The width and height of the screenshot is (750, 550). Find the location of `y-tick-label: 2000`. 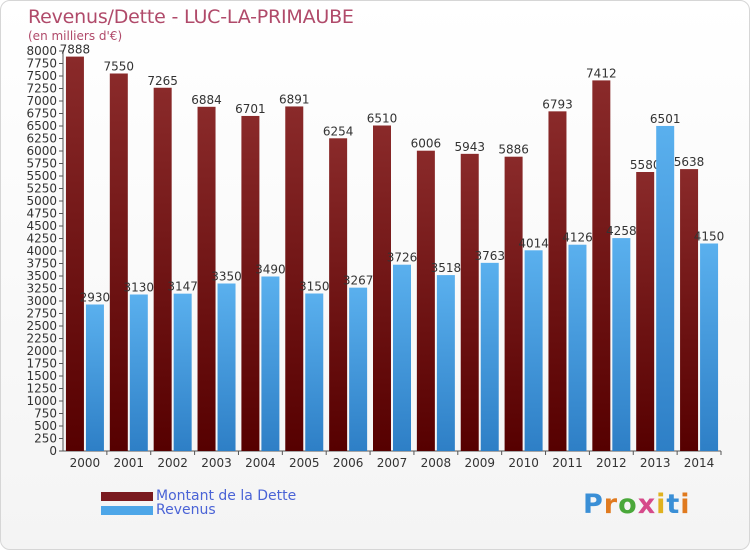

y-tick-label: 2000 is located at coordinates (41, 351).